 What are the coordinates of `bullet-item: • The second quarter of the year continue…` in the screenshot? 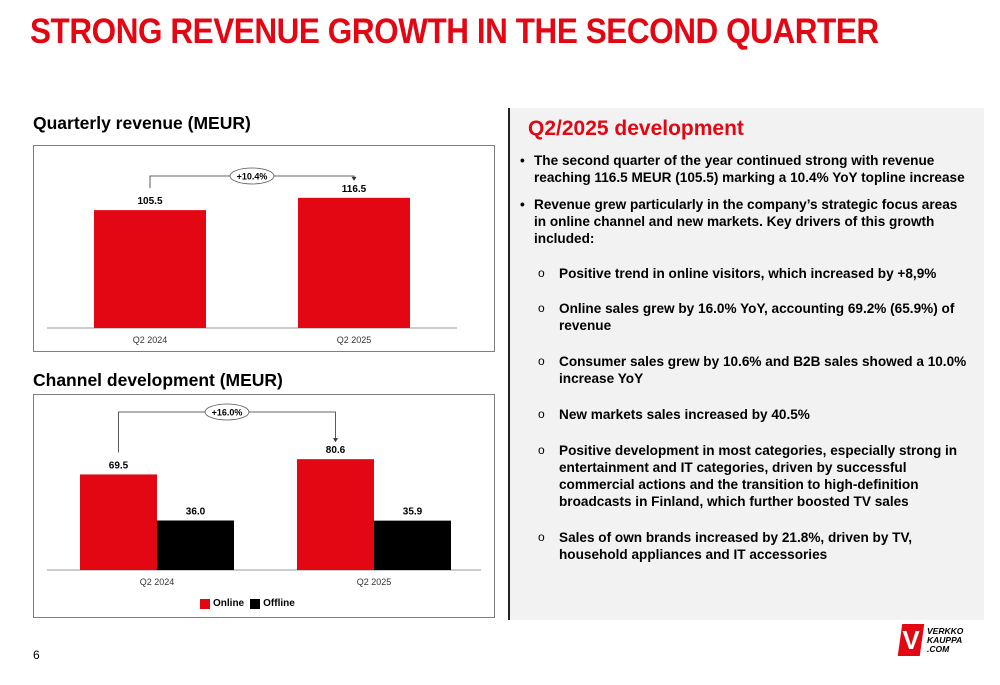 It's located at (745, 169).